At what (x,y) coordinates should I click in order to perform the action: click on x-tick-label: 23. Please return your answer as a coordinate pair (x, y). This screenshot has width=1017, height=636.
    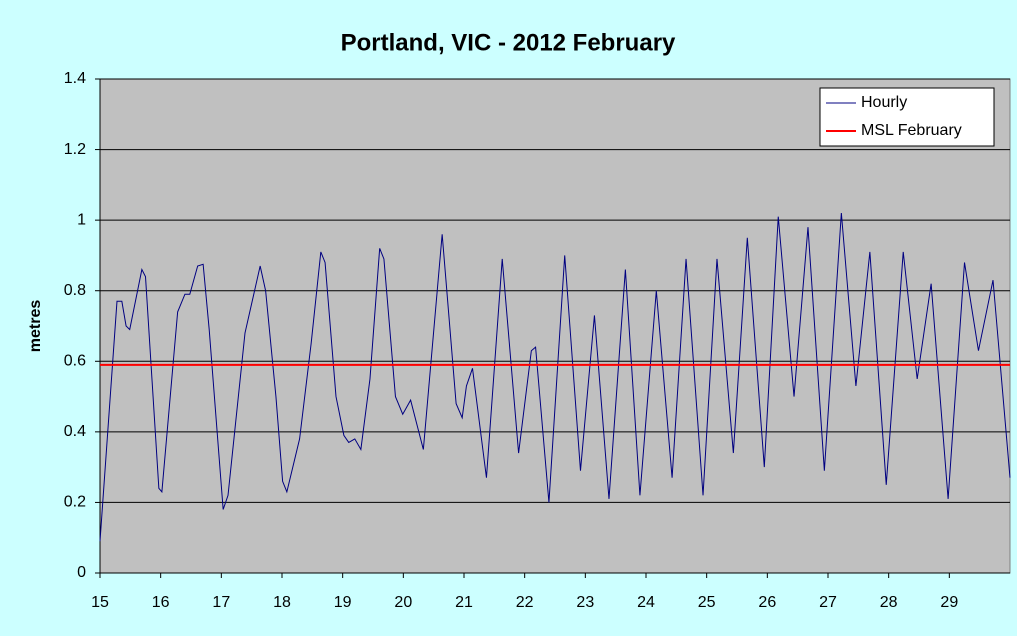
    Looking at the image, I should click on (585, 602).